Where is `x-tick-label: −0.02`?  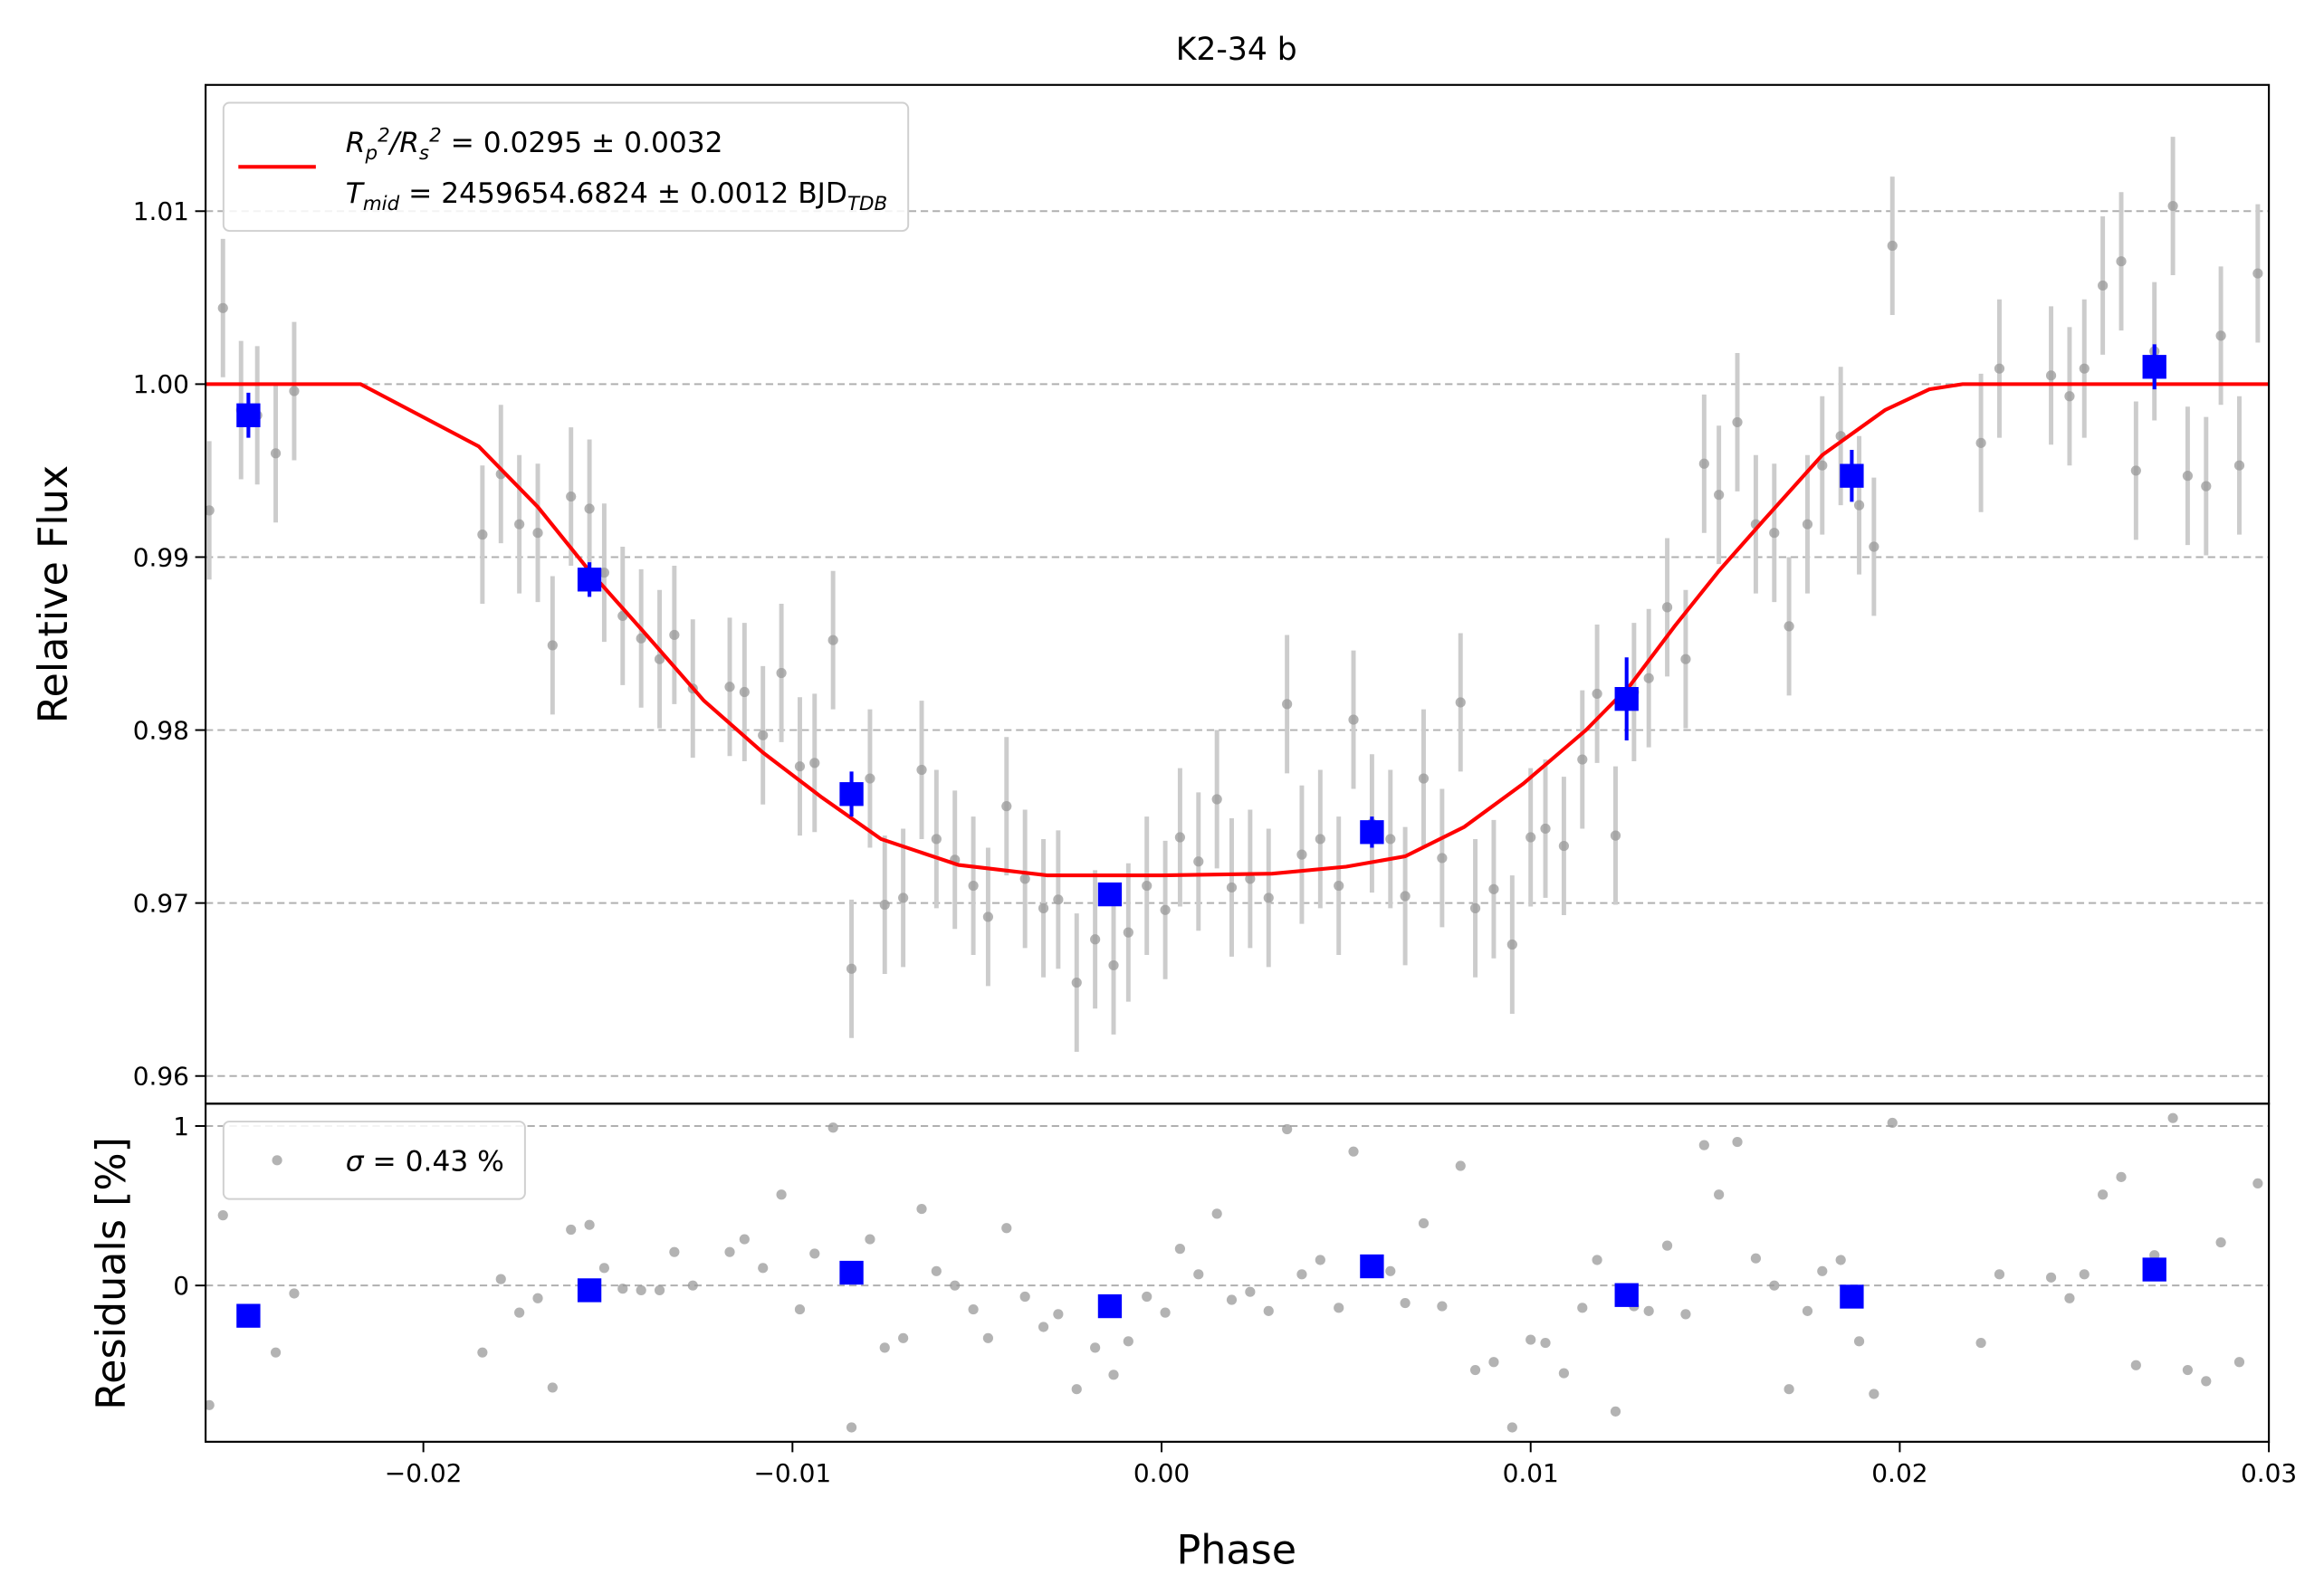
x-tick-label: −0.02 is located at coordinates (424, 1473).